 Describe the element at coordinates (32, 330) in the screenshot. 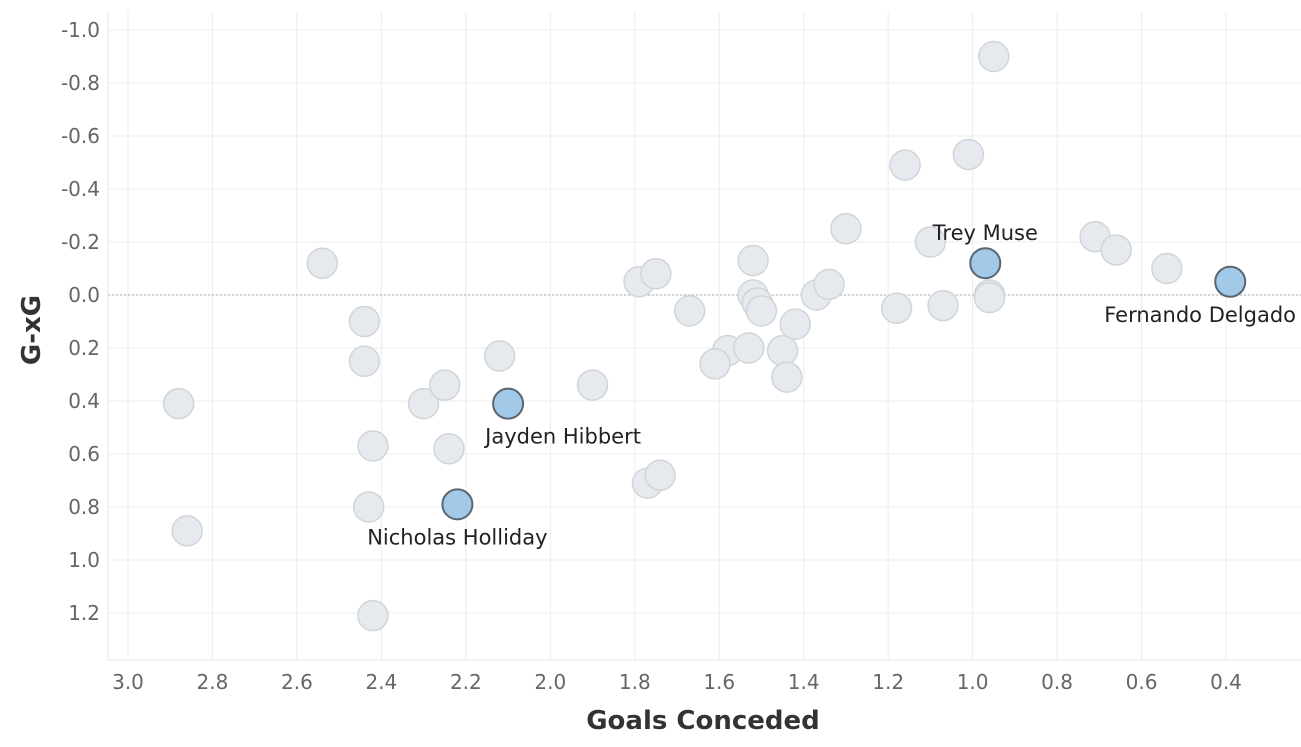

I see `y-axis-title: G-xG` at that location.